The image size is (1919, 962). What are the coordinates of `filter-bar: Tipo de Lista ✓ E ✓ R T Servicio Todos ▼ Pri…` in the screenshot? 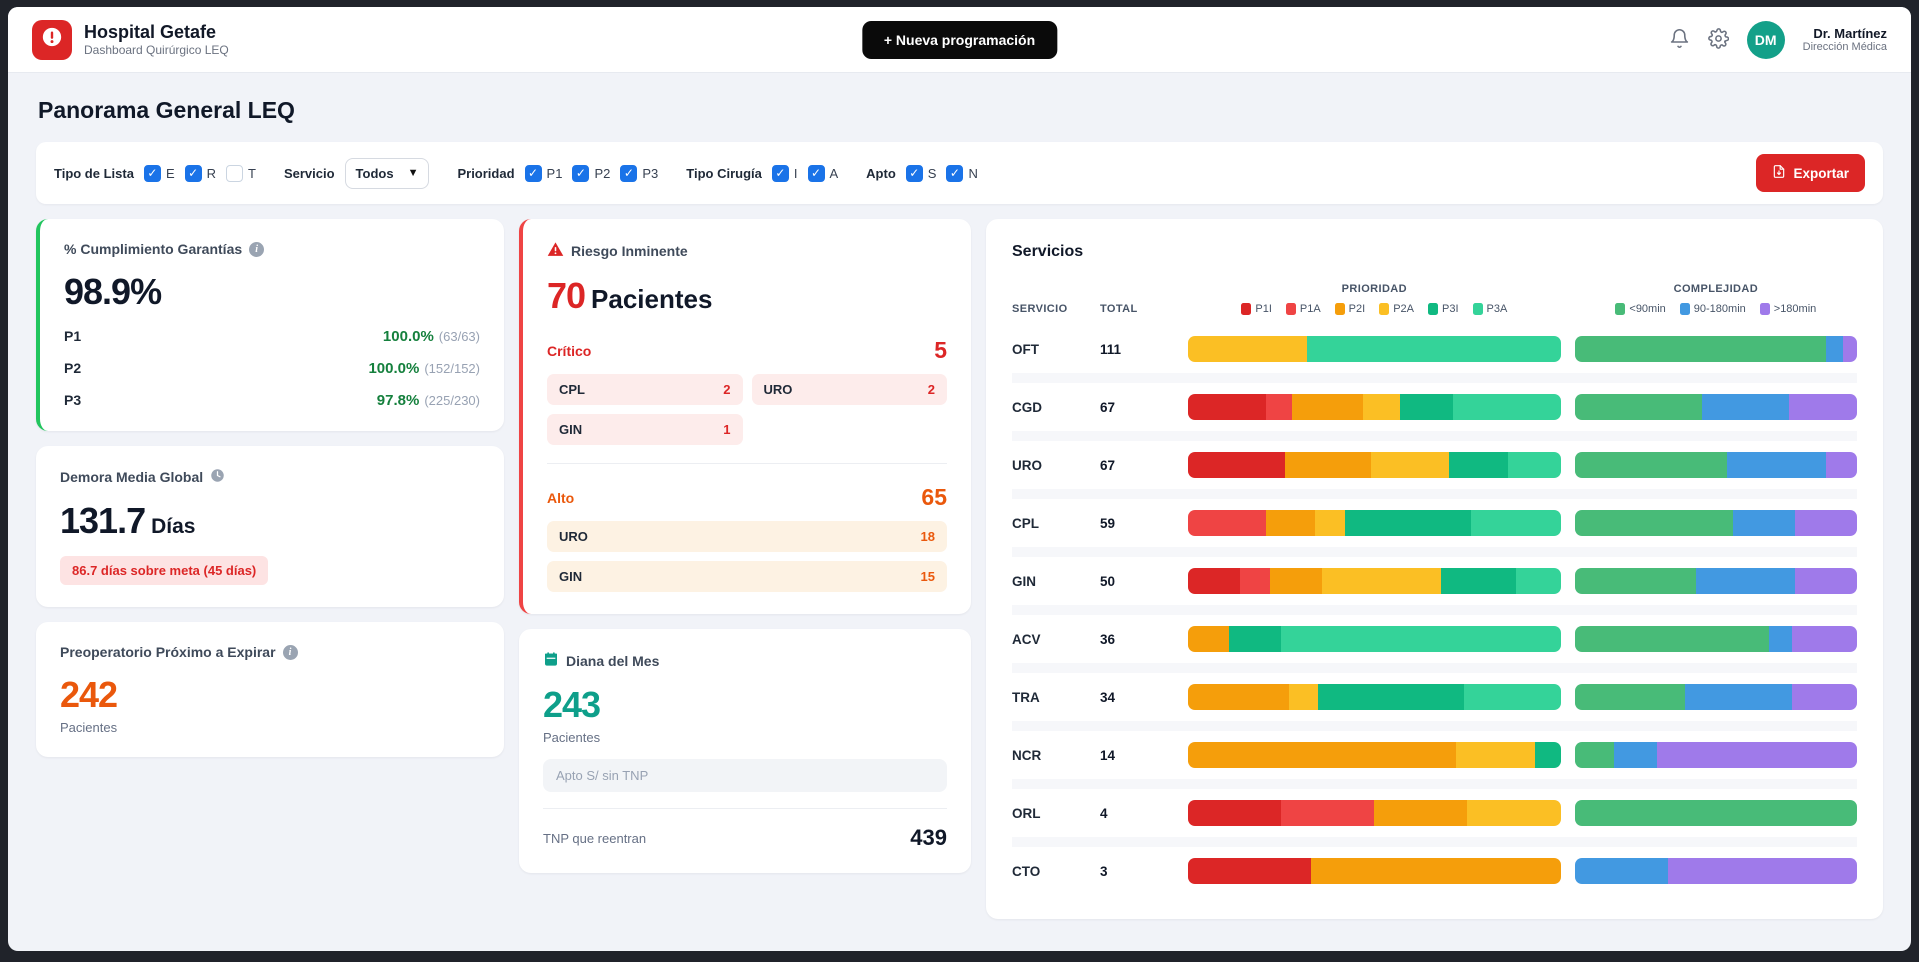 It's located at (959, 173).